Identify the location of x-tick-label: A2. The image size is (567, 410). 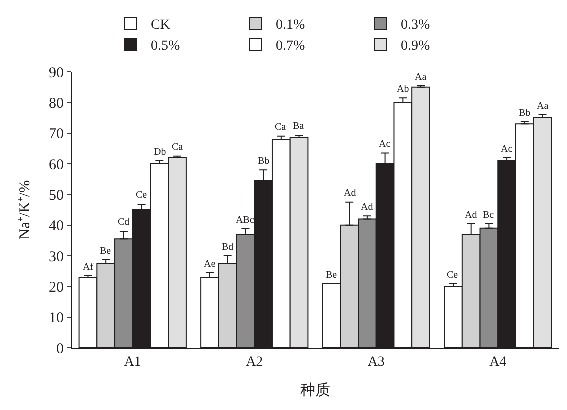
(255, 362).